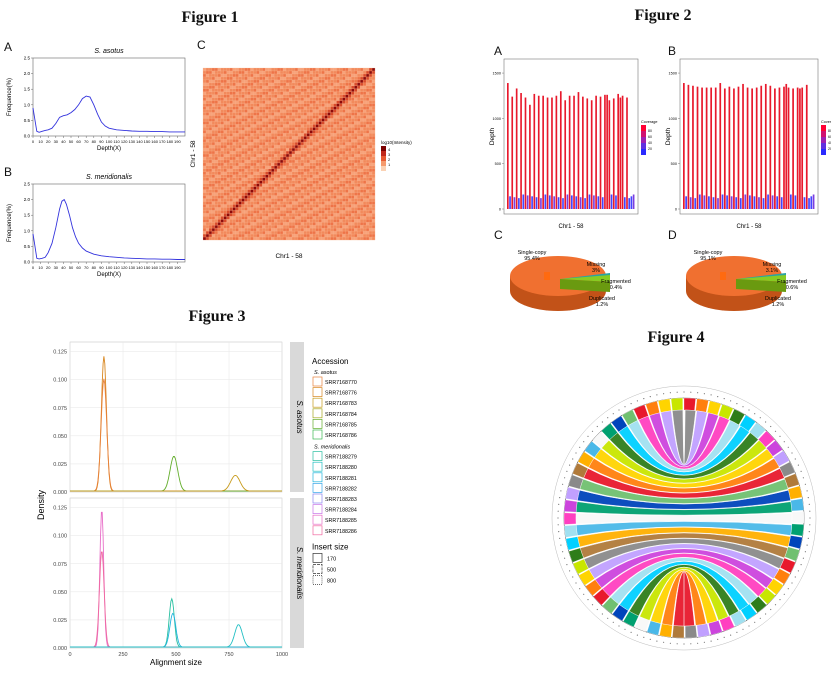 This screenshot has width=831, height=673. Describe the element at coordinates (109, 141) in the screenshot. I see `x-tick-label: 100` at that location.